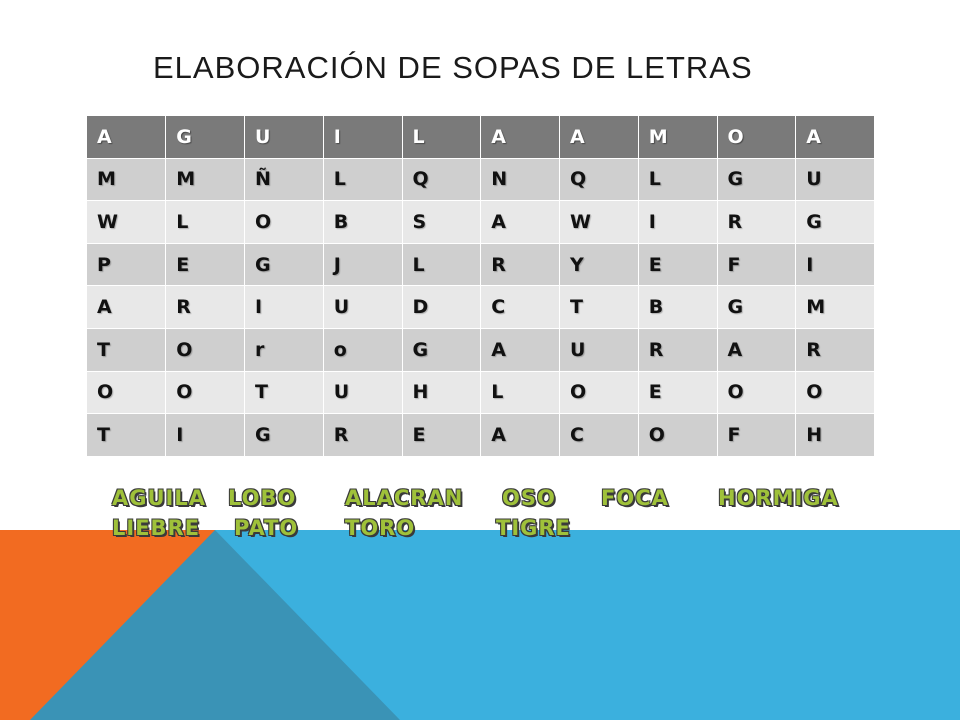 This screenshot has height=720, width=960. Describe the element at coordinates (156, 528) in the screenshot. I see `word-item: LIEBRE` at that location.